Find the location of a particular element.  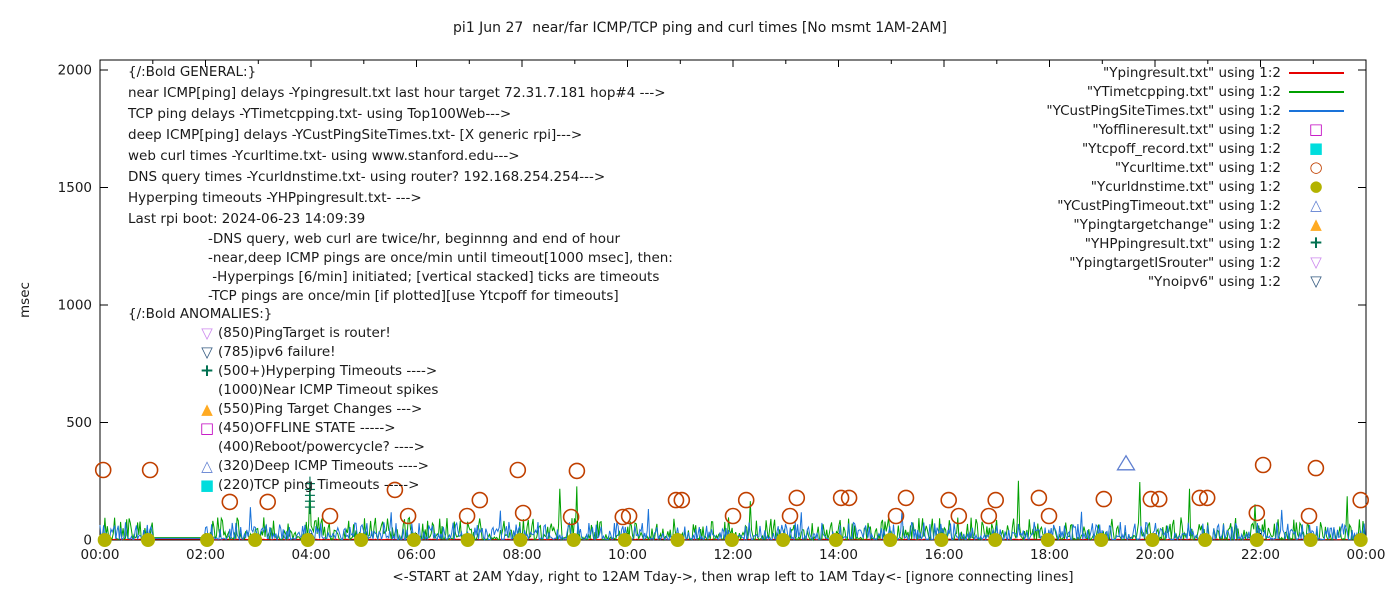

anomaly-text: (400)Reboot/powercycle? ----> is located at coordinates (321, 447).